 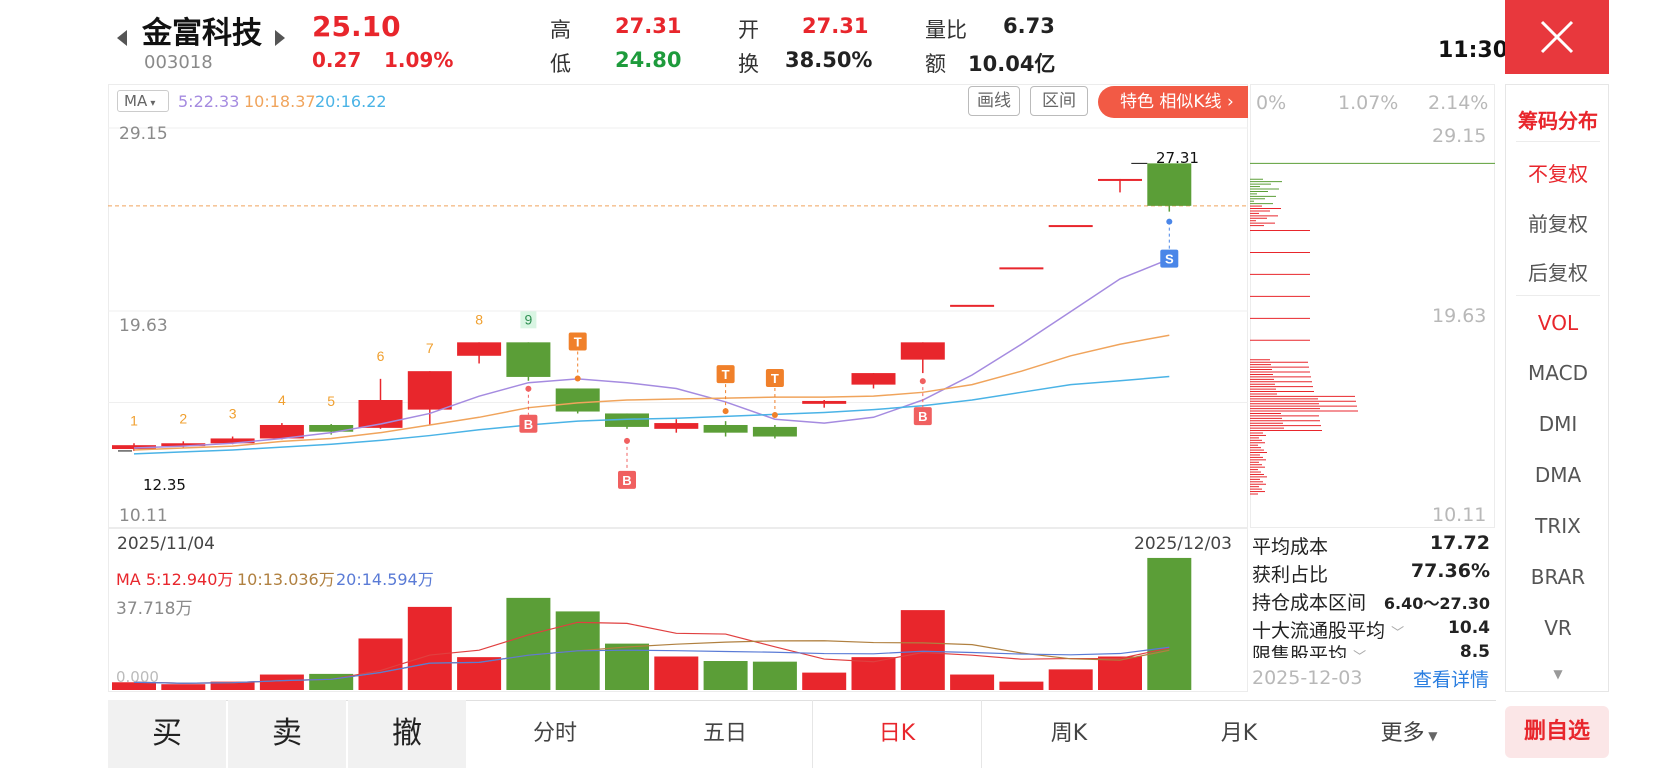 I want to click on restricted-shares-value: 8.5, so click(x=1474, y=651).